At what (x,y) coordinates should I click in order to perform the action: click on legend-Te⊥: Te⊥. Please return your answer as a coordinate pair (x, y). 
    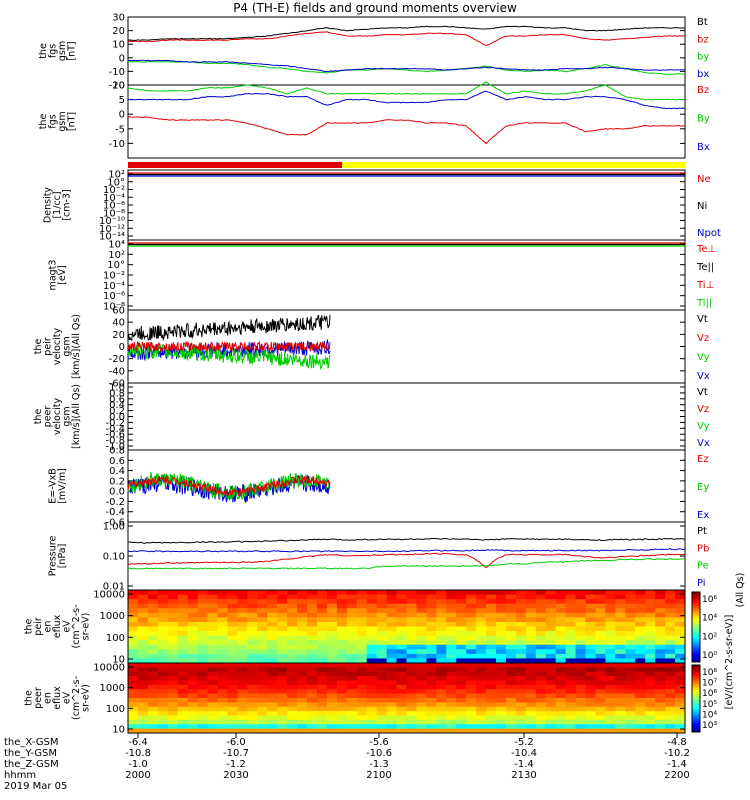
    Looking at the image, I should click on (706, 249).